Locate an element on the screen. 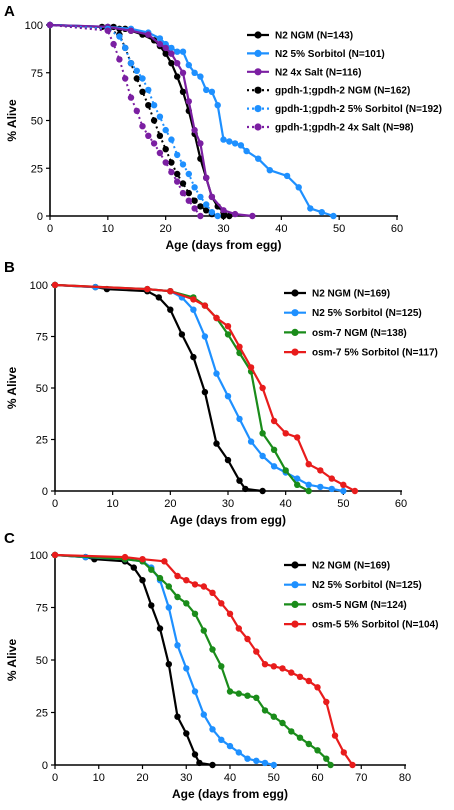  y-tick-label: 0 is located at coordinates (45, 766).